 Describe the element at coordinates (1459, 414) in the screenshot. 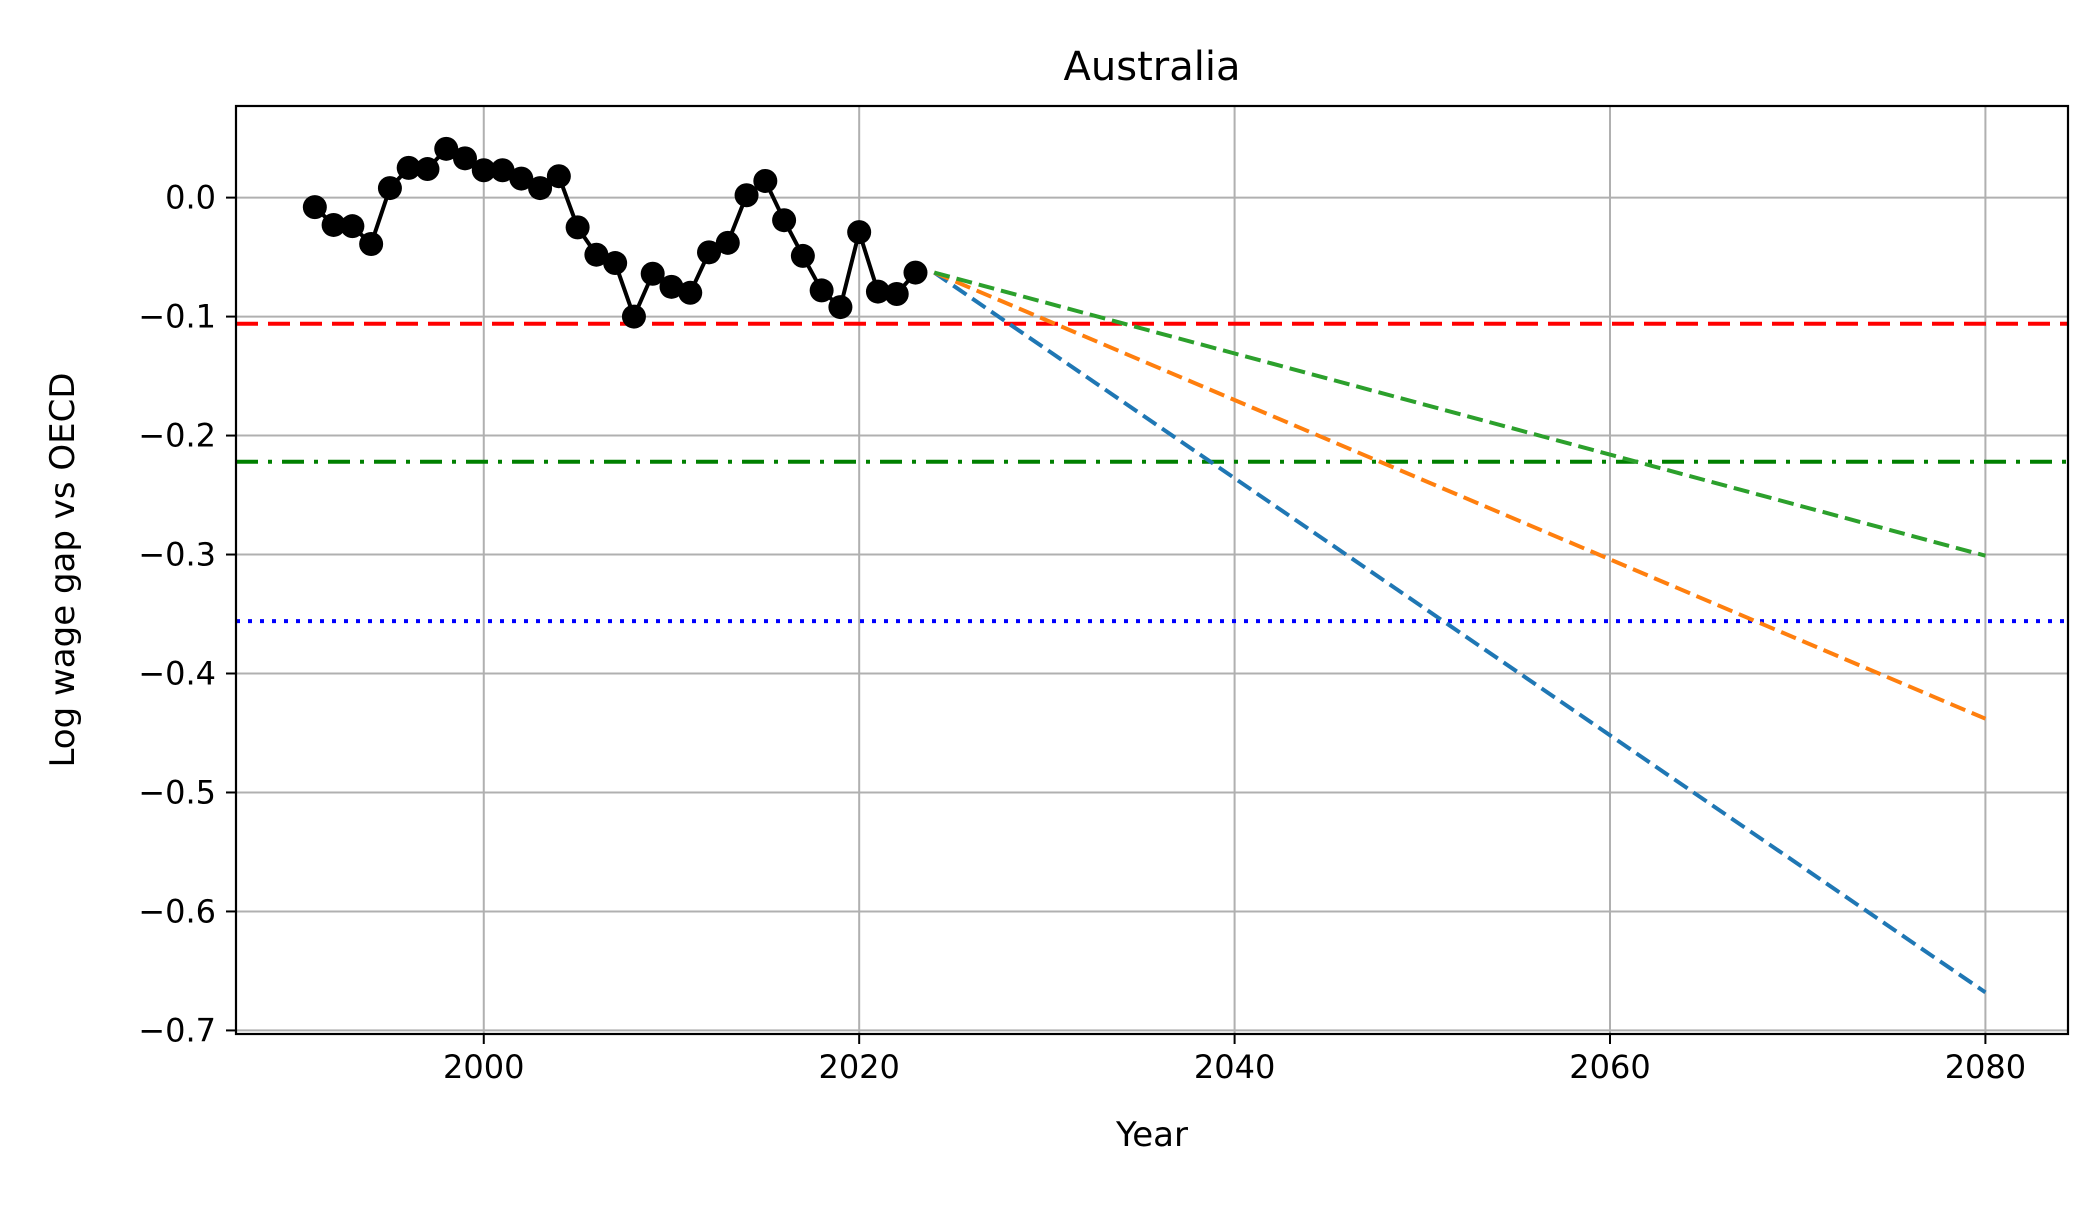

I see `projection-line` at that location.